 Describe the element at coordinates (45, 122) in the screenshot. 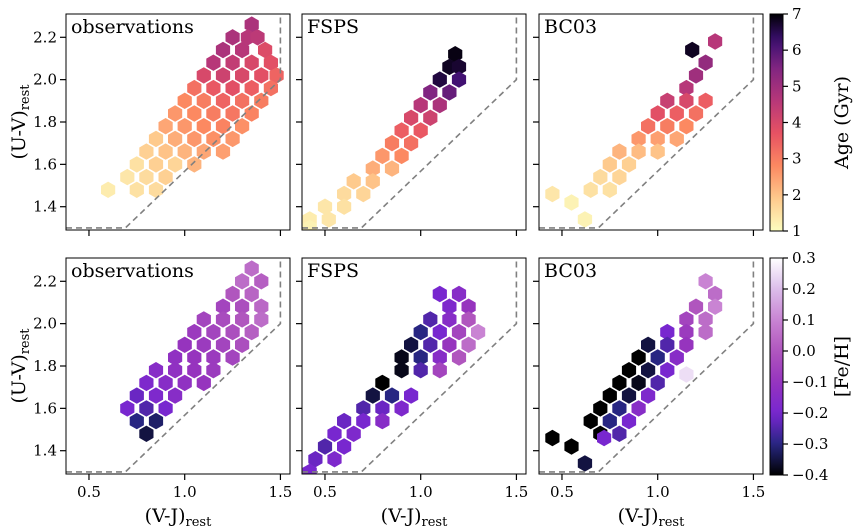

I see `y-tick-label: 1.8` at that location.